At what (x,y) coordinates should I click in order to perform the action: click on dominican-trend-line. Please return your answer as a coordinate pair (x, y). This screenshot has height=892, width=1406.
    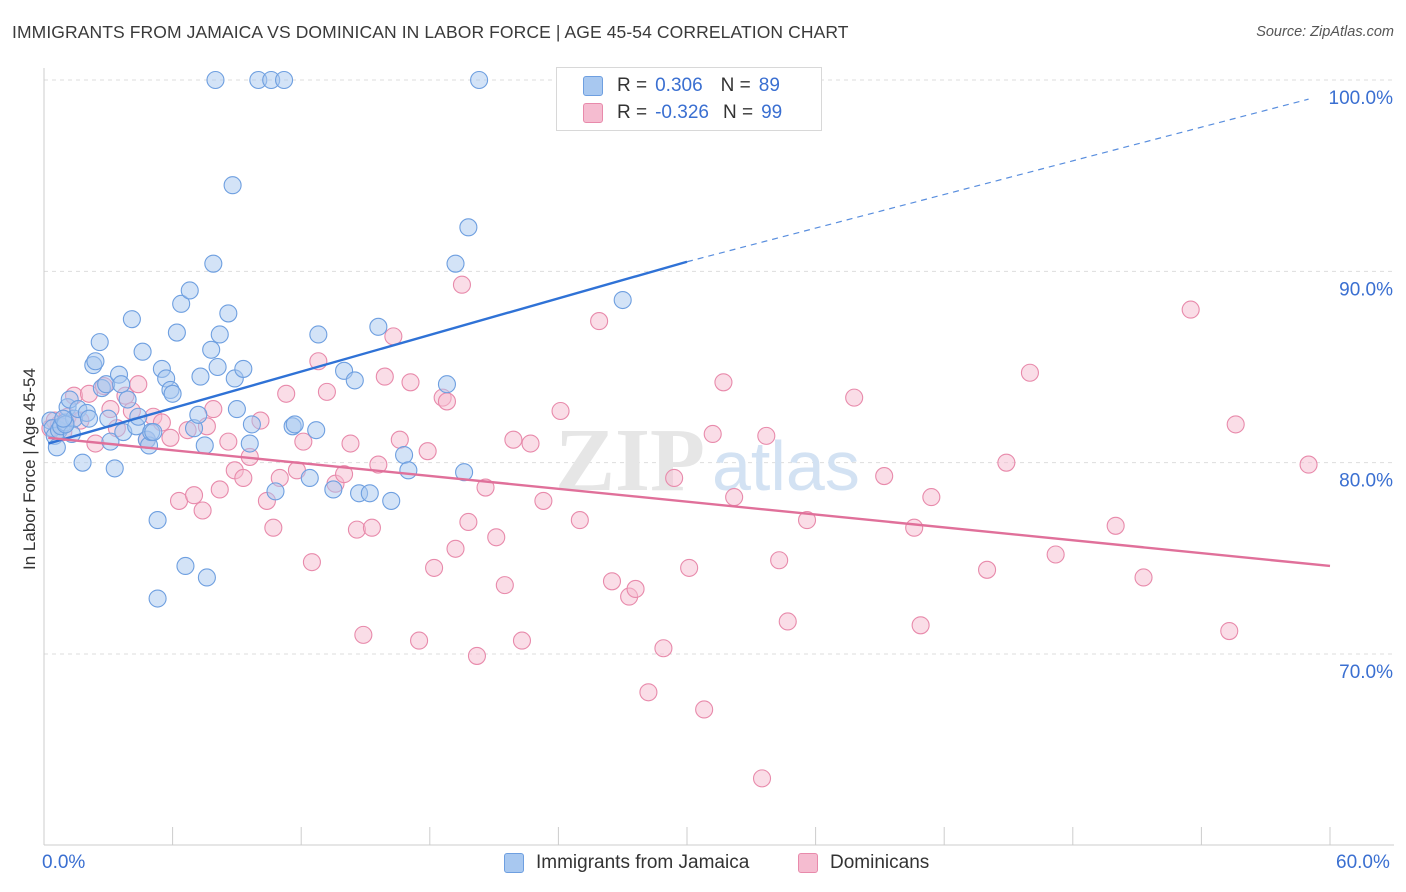
    Looking at the image, I should click on (689, 502).